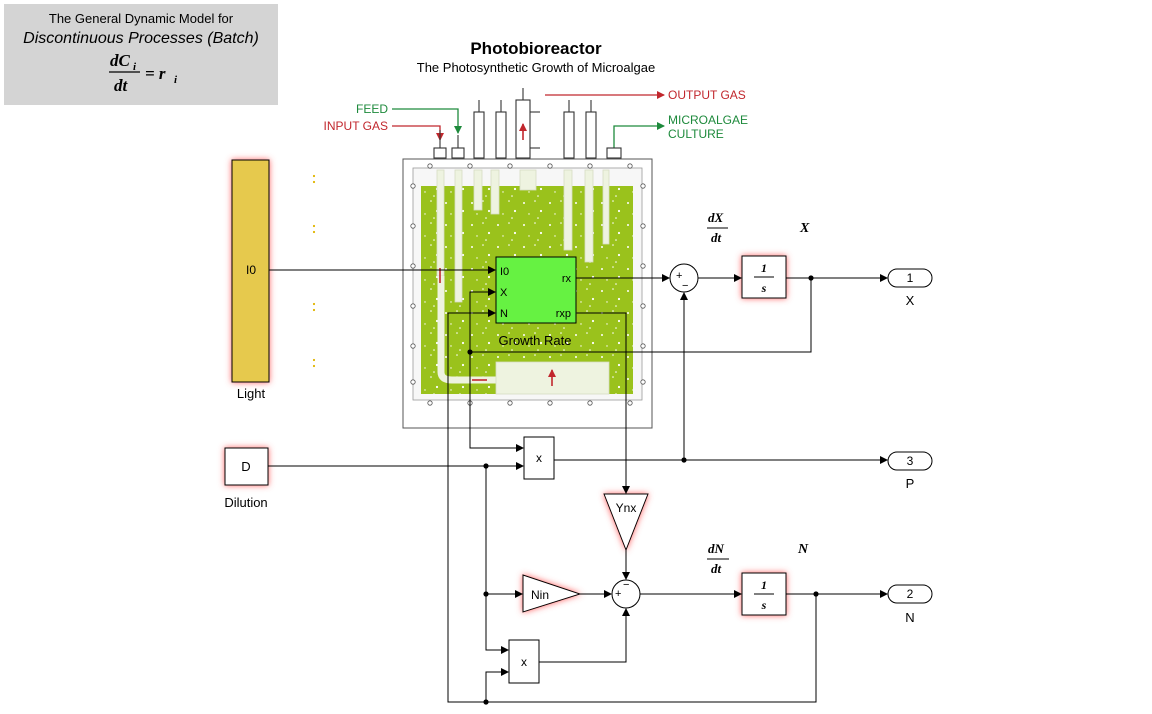 The image size is (1152, 714). What do you see at coordinates (696, 134) in the screenshot?
I see `culture-label-line2: CULTURE` at bounding box center [696, 134].